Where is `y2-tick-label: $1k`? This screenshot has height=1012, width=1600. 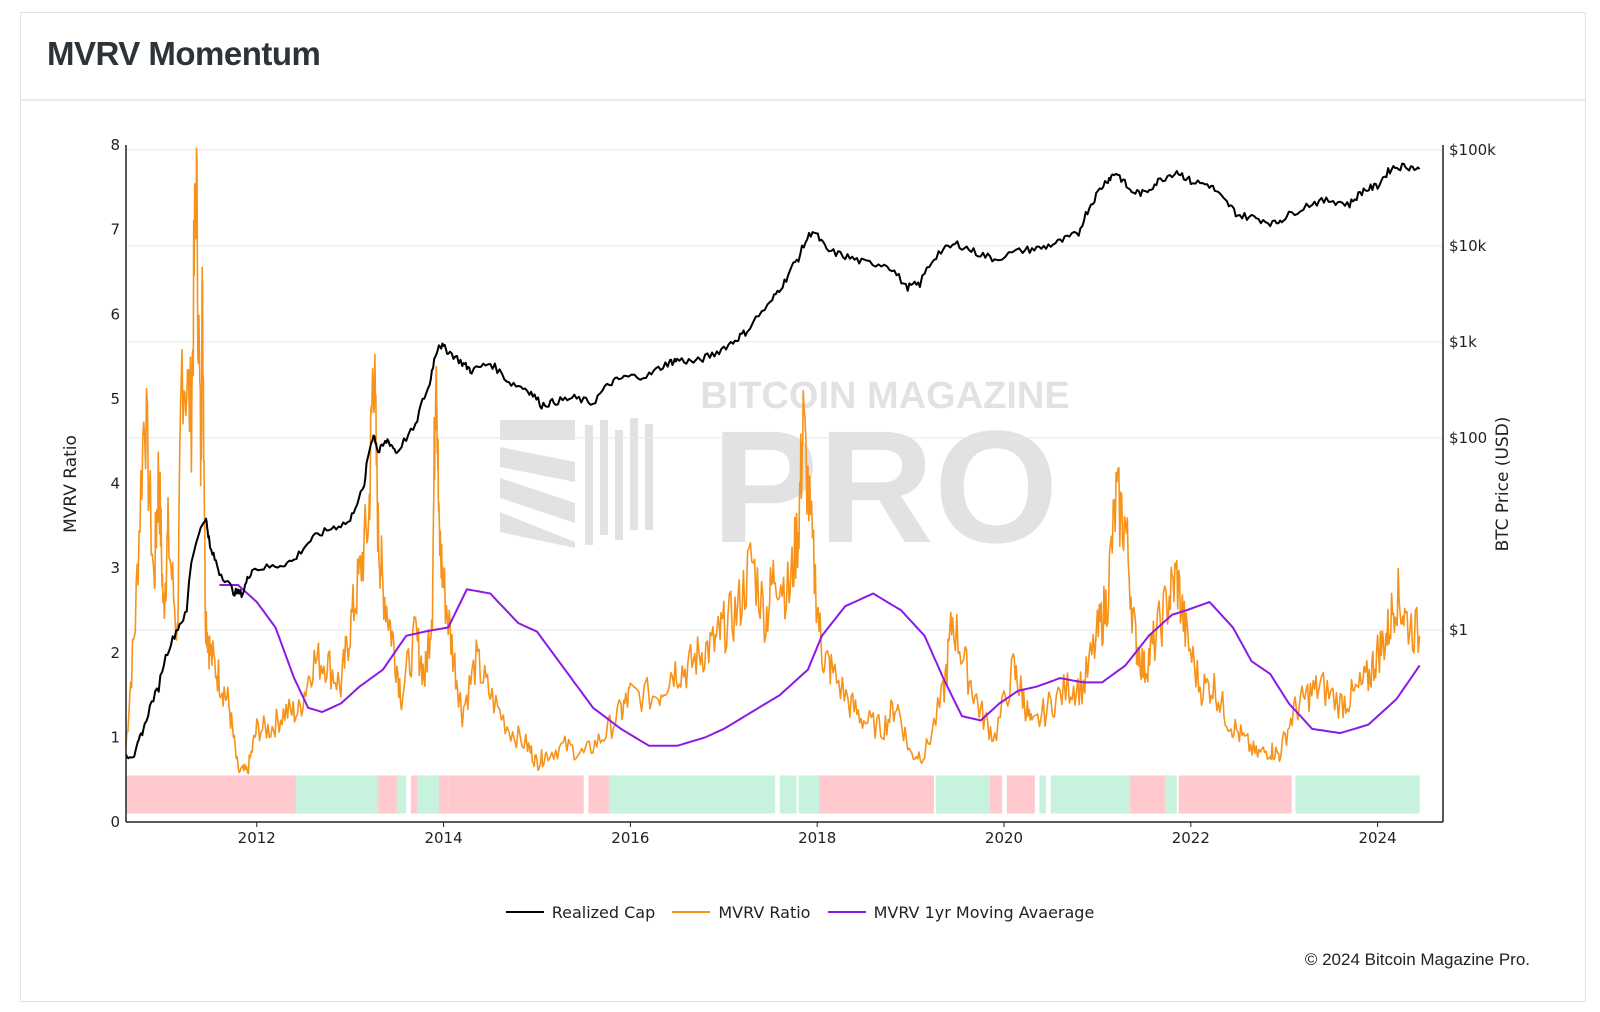 y2-tick-label: $1k is located at coordinates (1463, 342).